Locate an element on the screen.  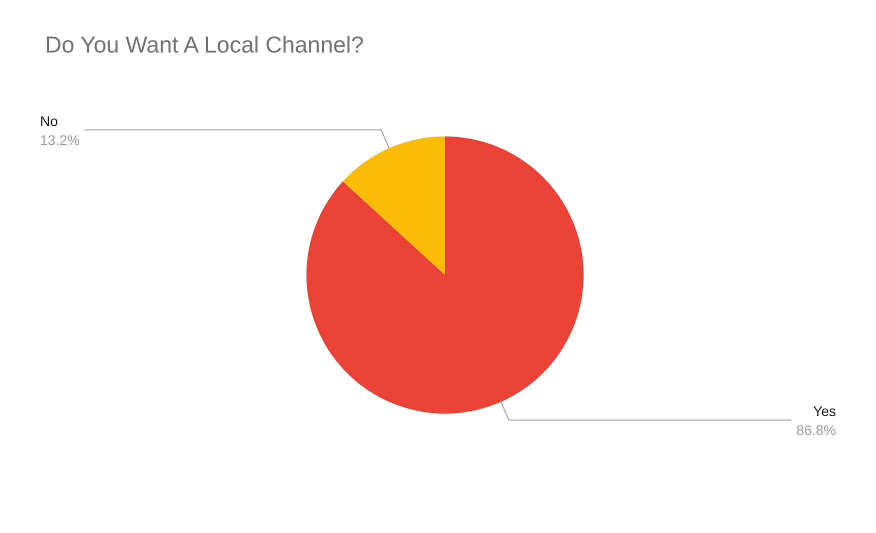
slice-label: Yes is located at coordinates (824, 411).